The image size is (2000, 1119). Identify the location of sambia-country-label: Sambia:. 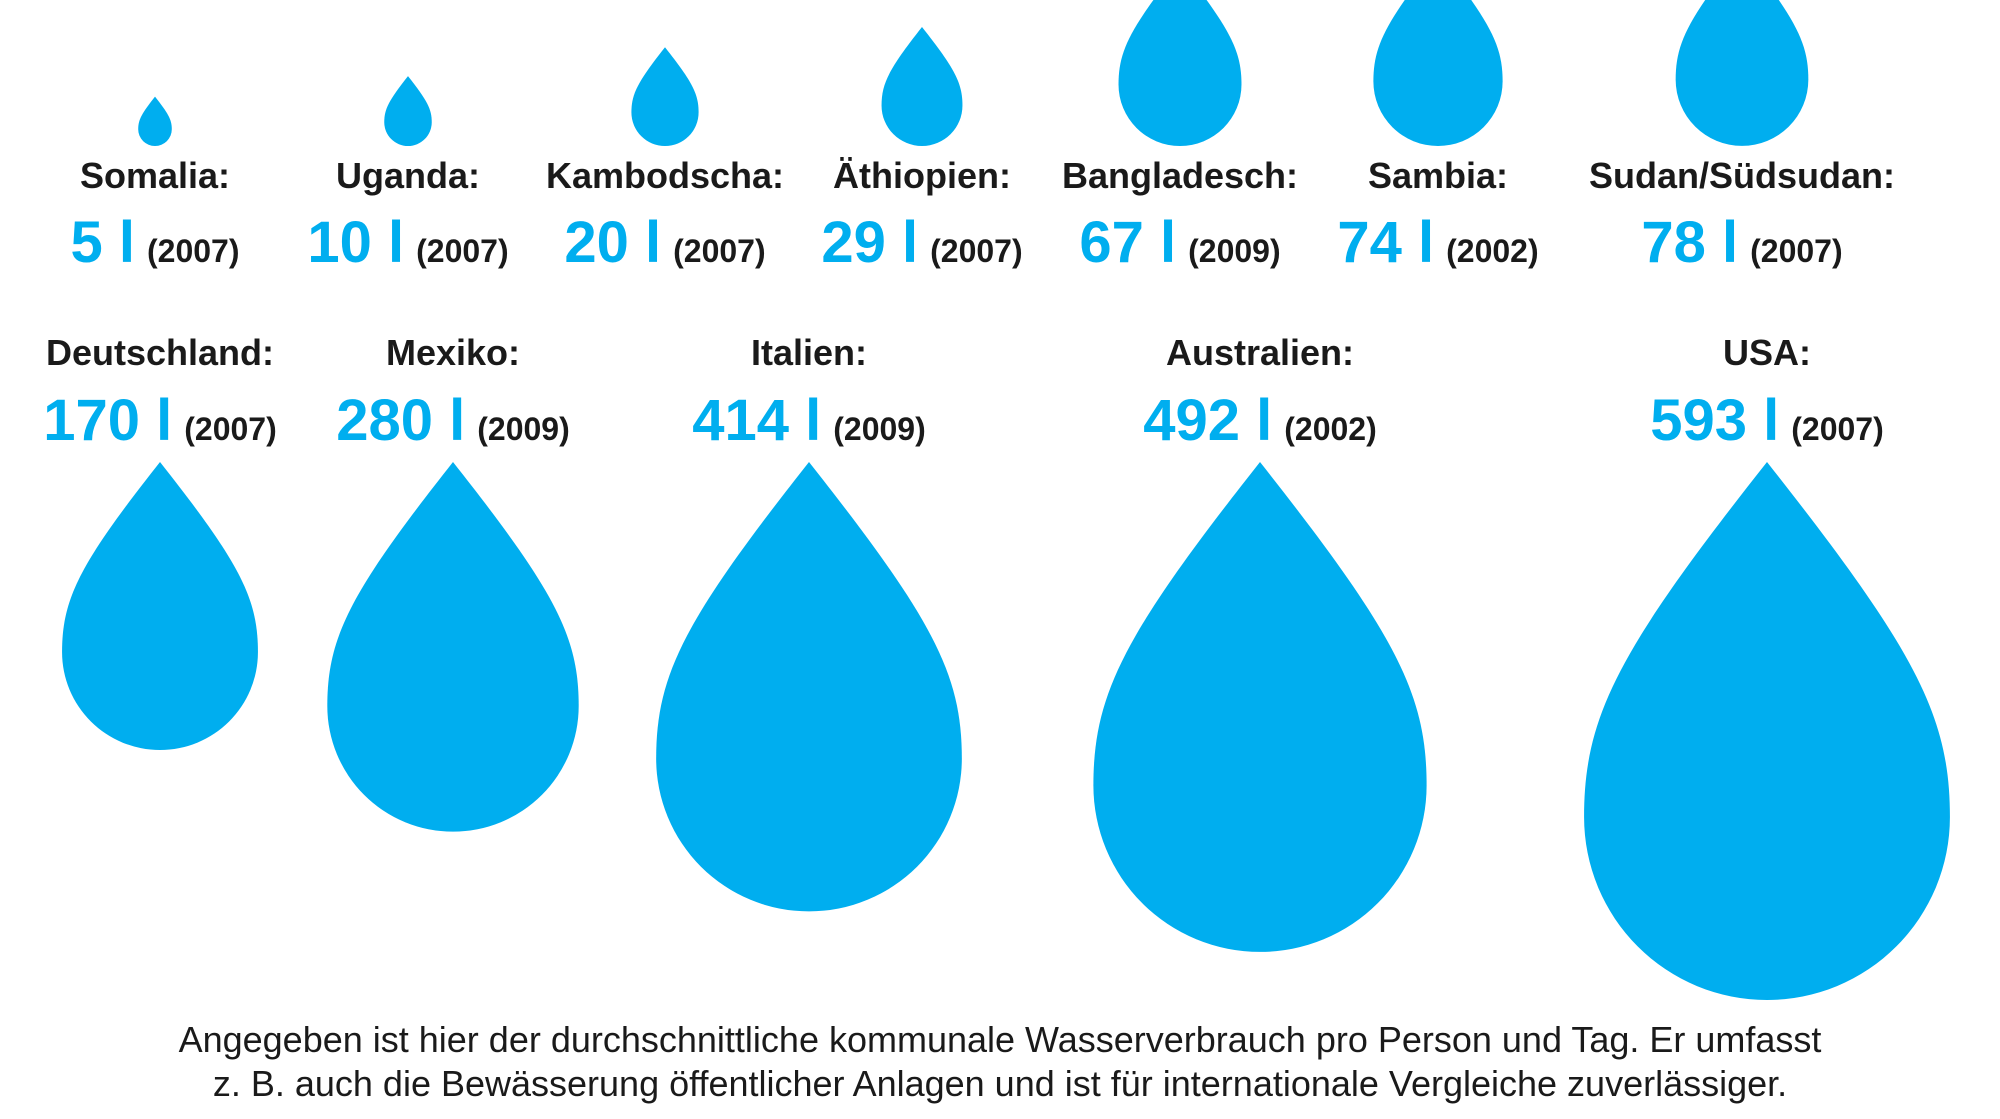
(1438, 175).